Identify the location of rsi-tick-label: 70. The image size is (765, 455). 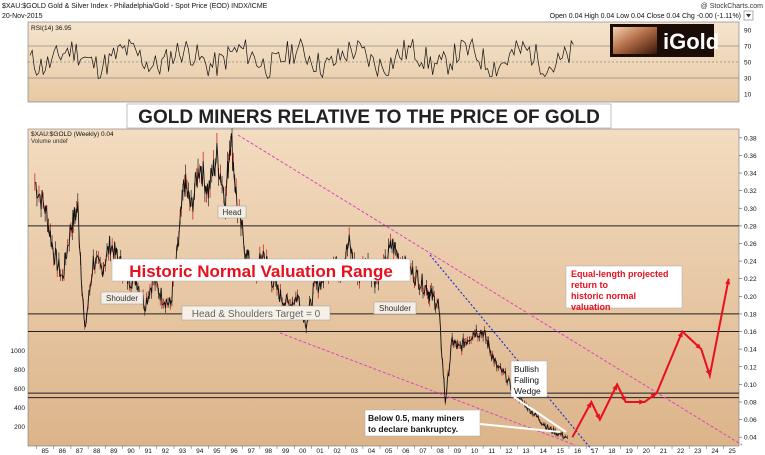
(748, 47).